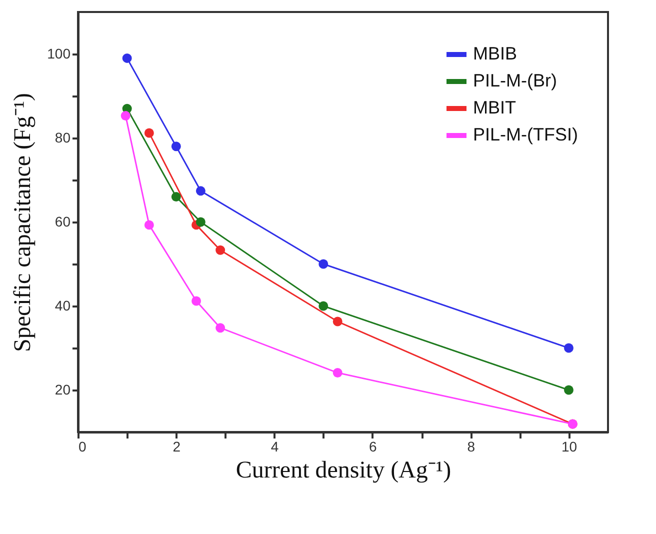 This screenshot has height=534, width=656. Describe the element at coordinates (515, 80) in the screenshot. I see `legend-label: PIL-M-(Br)` at that location.